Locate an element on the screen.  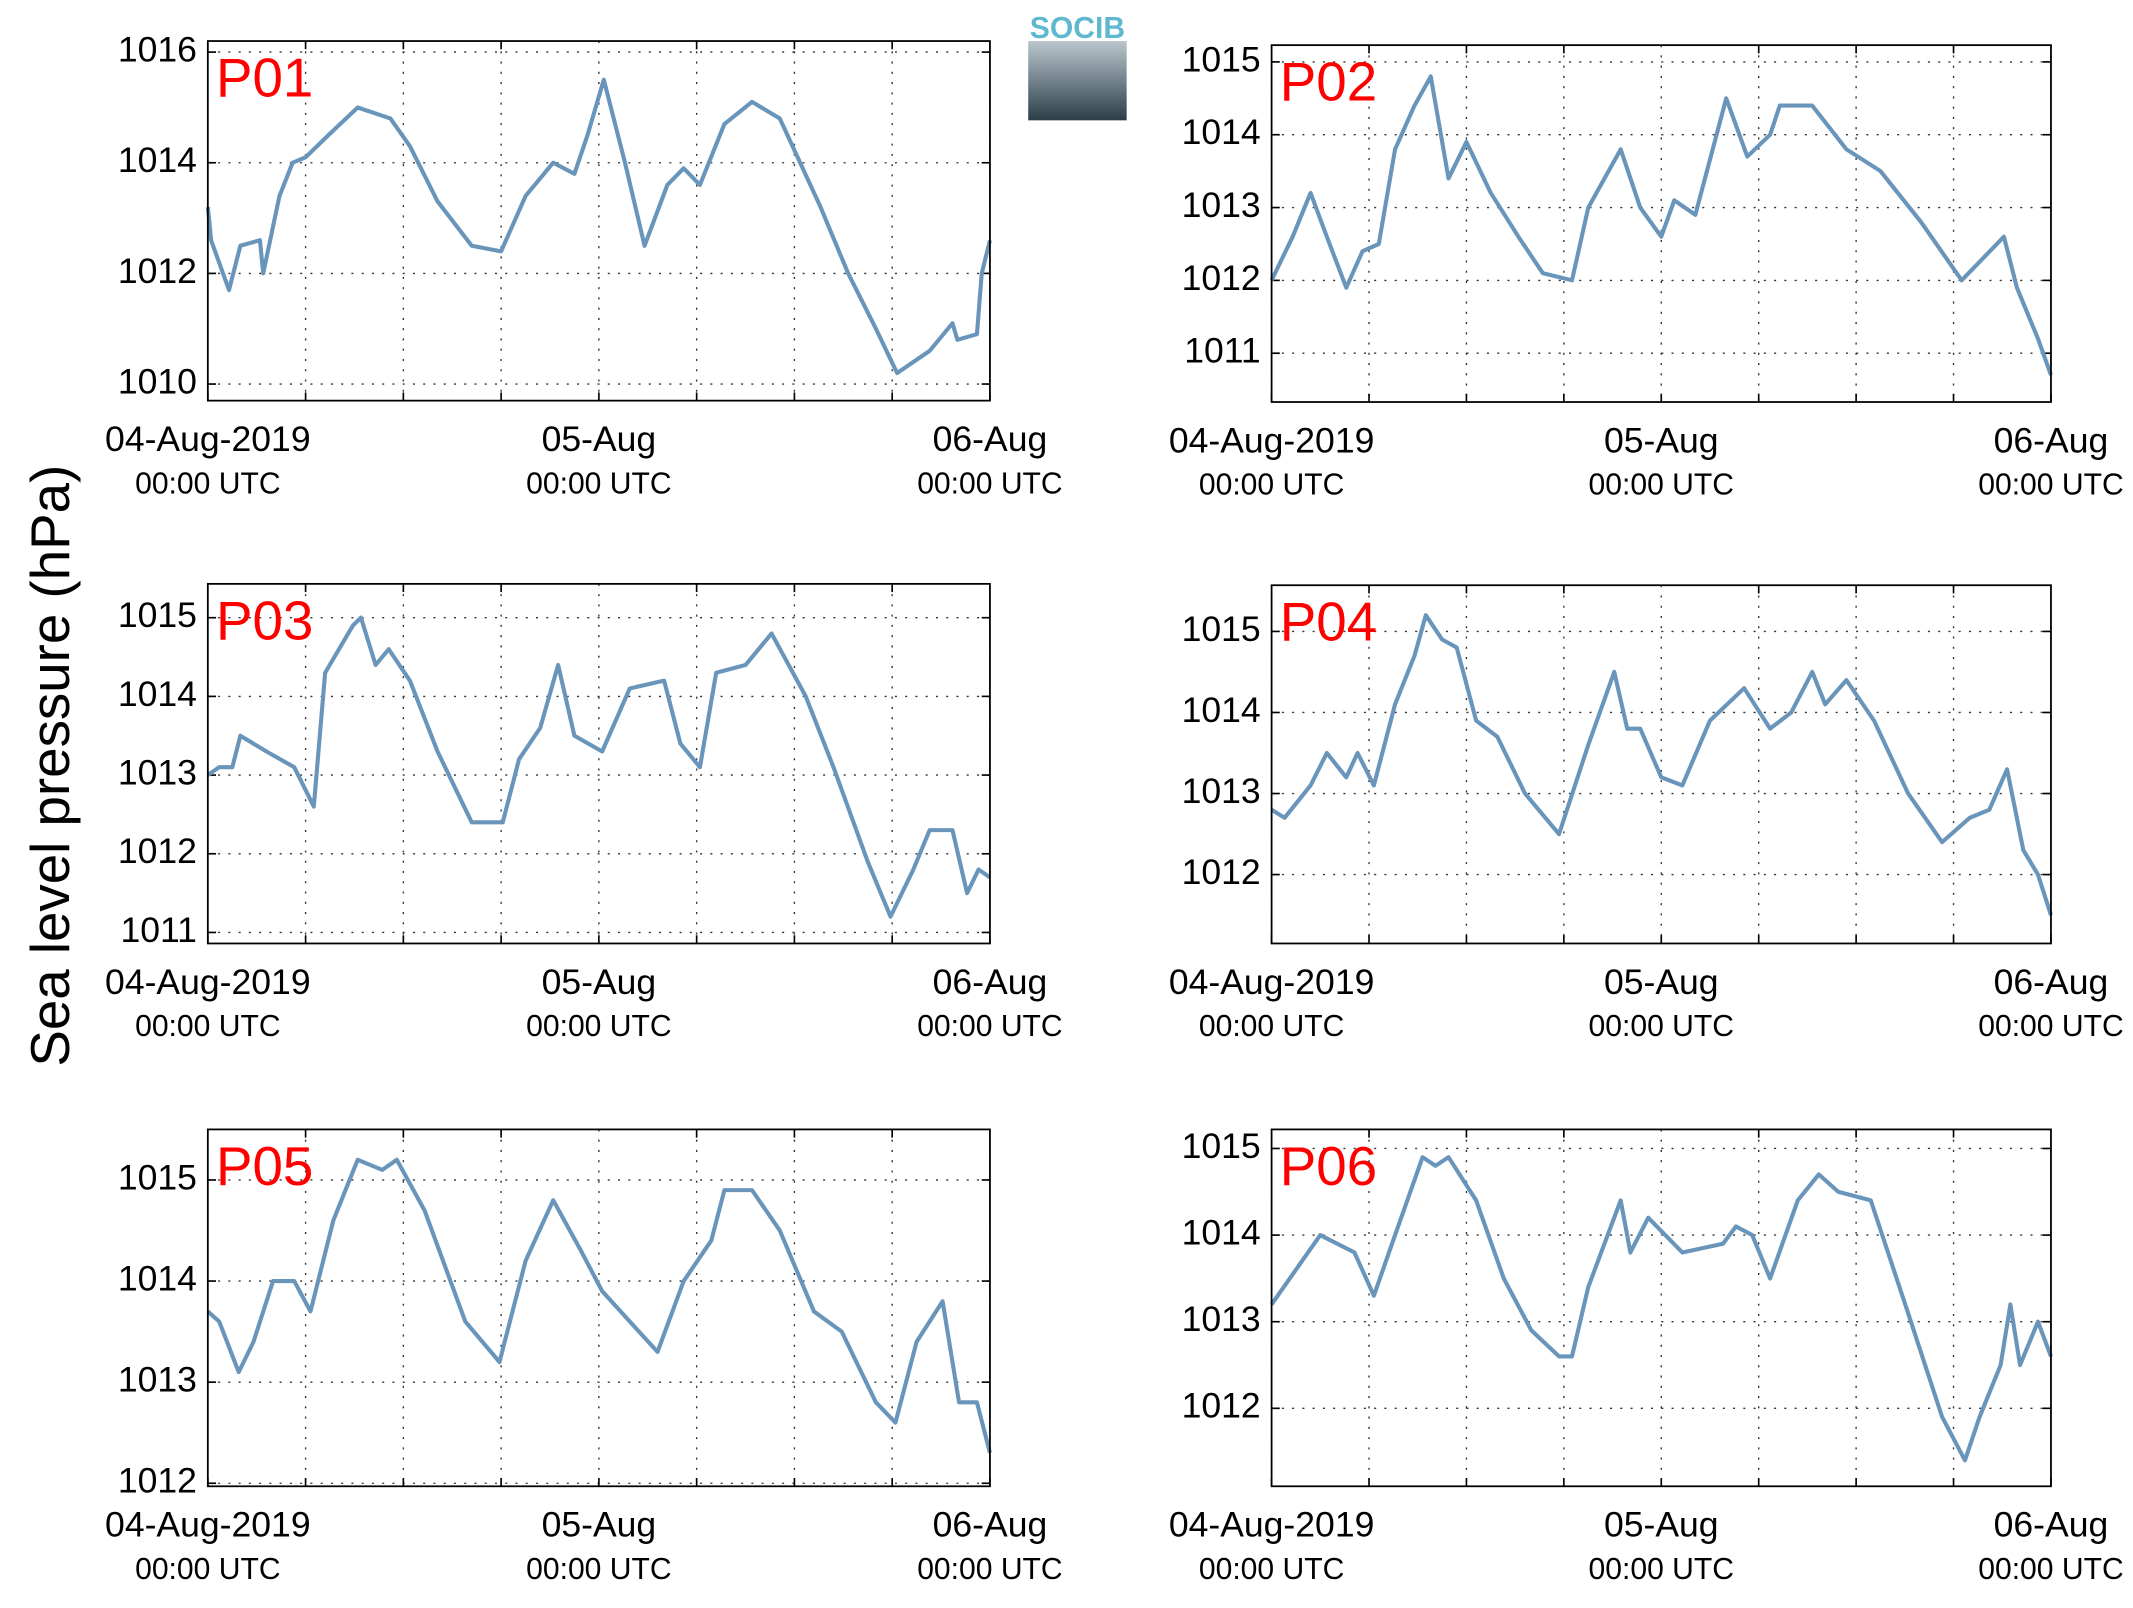
y-tick-label: 1010 is located at coordinates (157, 381).